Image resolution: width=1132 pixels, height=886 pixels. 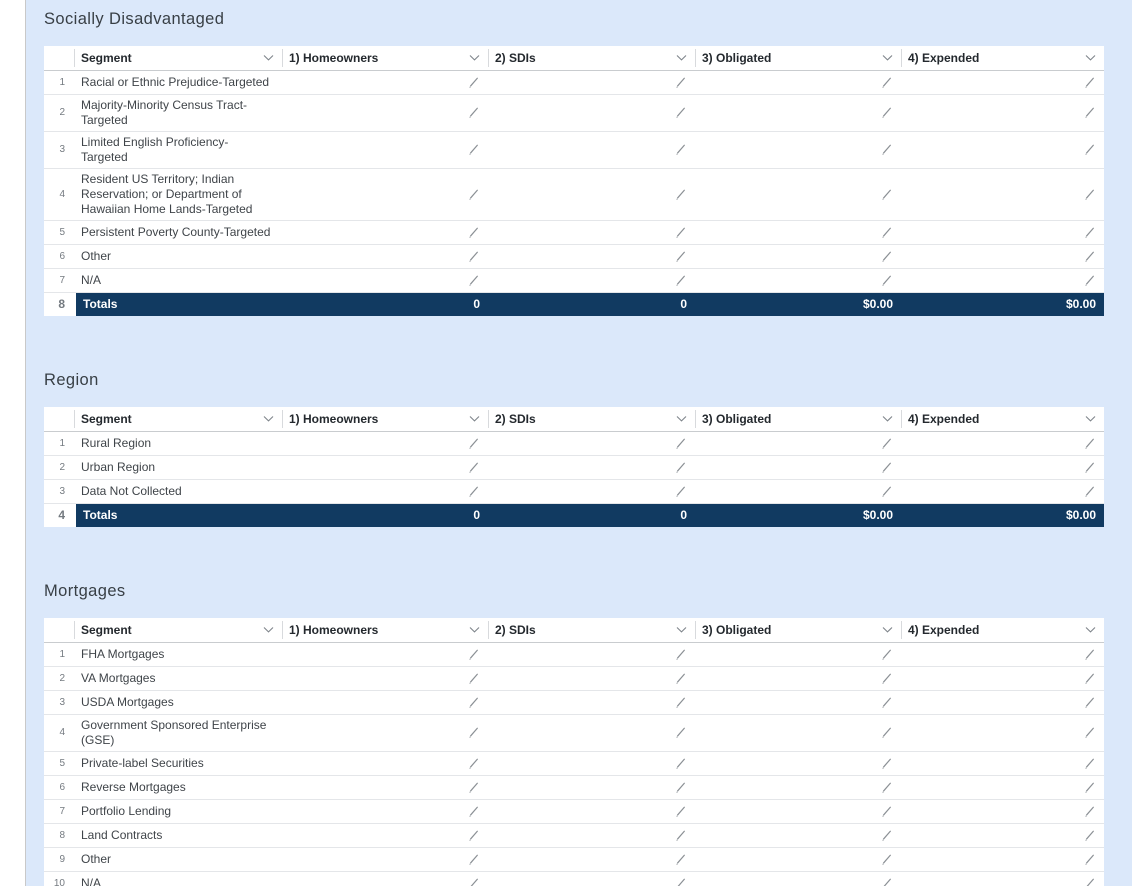 What do you see at coordinates (178, 58) in the screenshot?
I see `column-header: Segment` at bounding box center [178, 58].